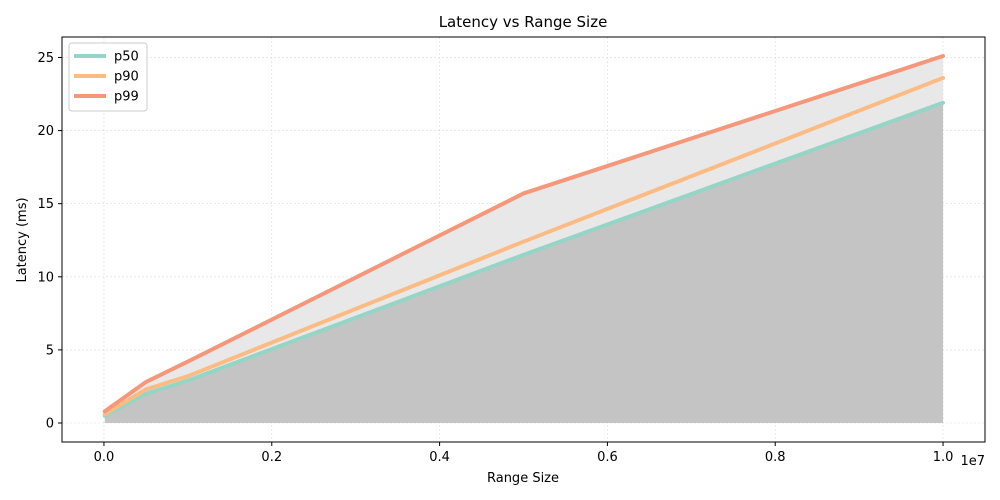 This screenshot has width=1000, height=500. What do you see at coordinates (524, 453) in the screenshot?
I see `x-axis-ticks: 0.0 0.2 0.4 0.6 0.8 1.0` at bounding box center [524, 453].